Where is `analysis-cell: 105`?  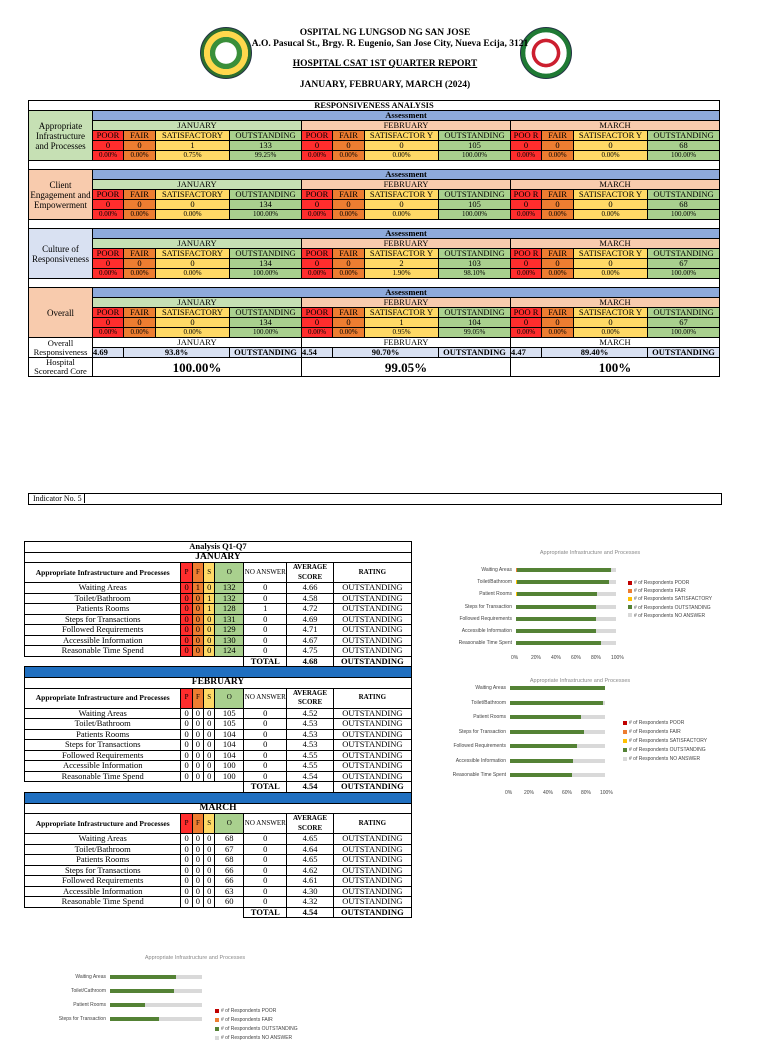 analysis-cell: 105 is located at coordinates (229, 713).